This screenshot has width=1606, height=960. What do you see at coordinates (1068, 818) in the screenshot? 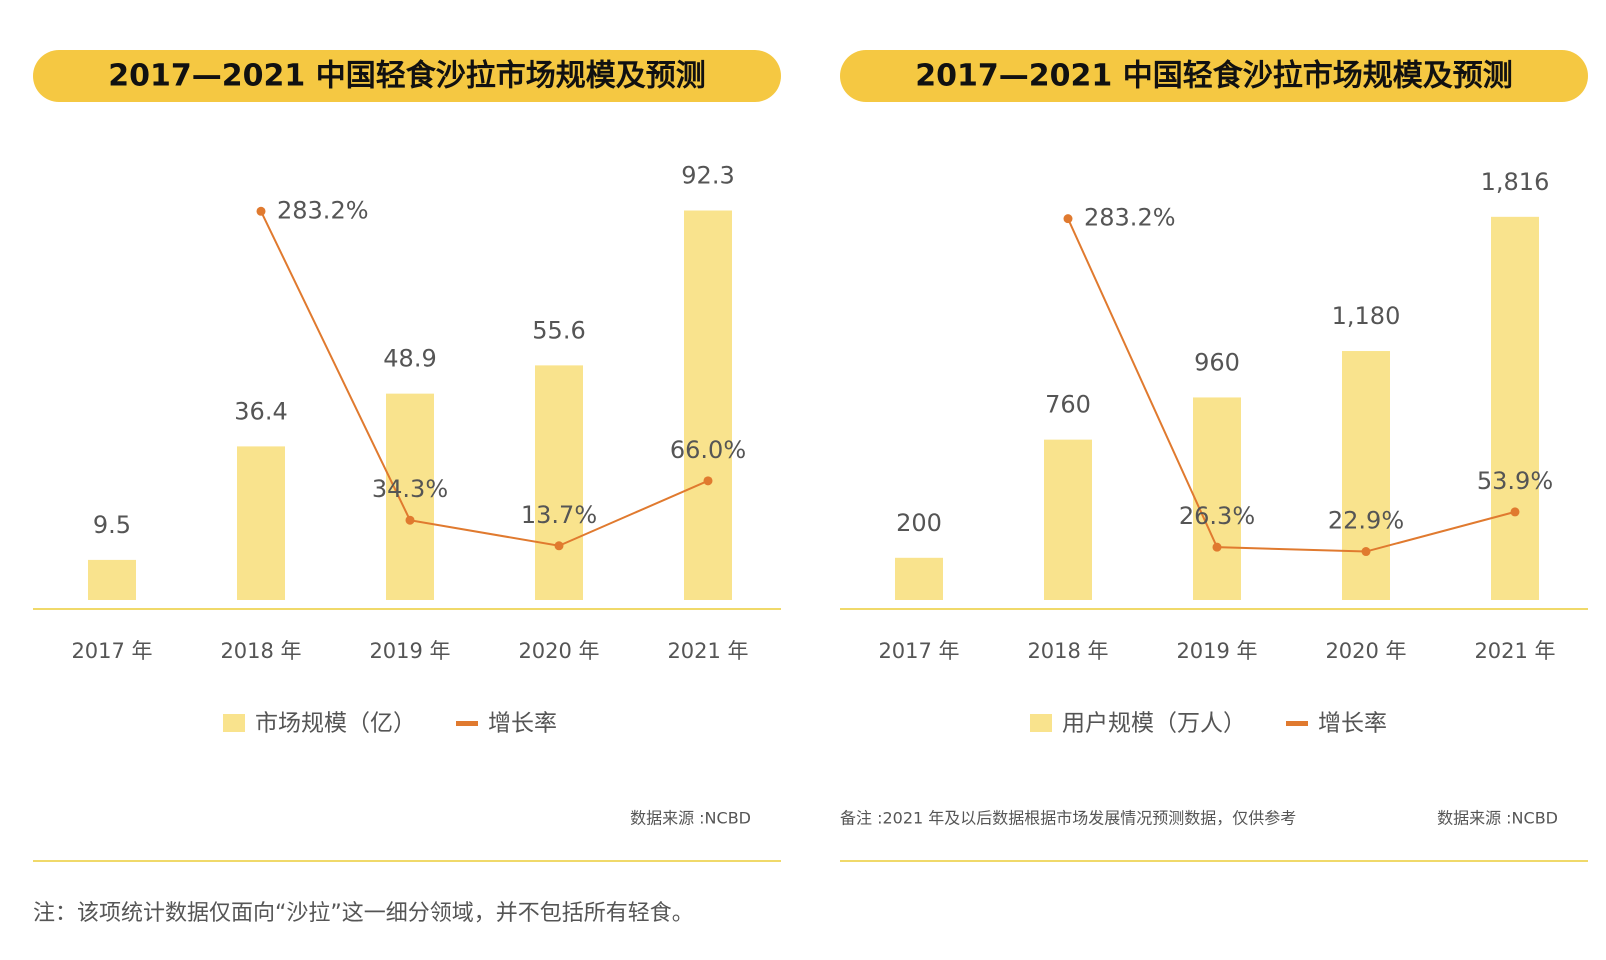
I see `note: 备注 :2021 年及以后数据根据市场发展情况预测数据，仅供参考` at bounding box center [1068, 818].